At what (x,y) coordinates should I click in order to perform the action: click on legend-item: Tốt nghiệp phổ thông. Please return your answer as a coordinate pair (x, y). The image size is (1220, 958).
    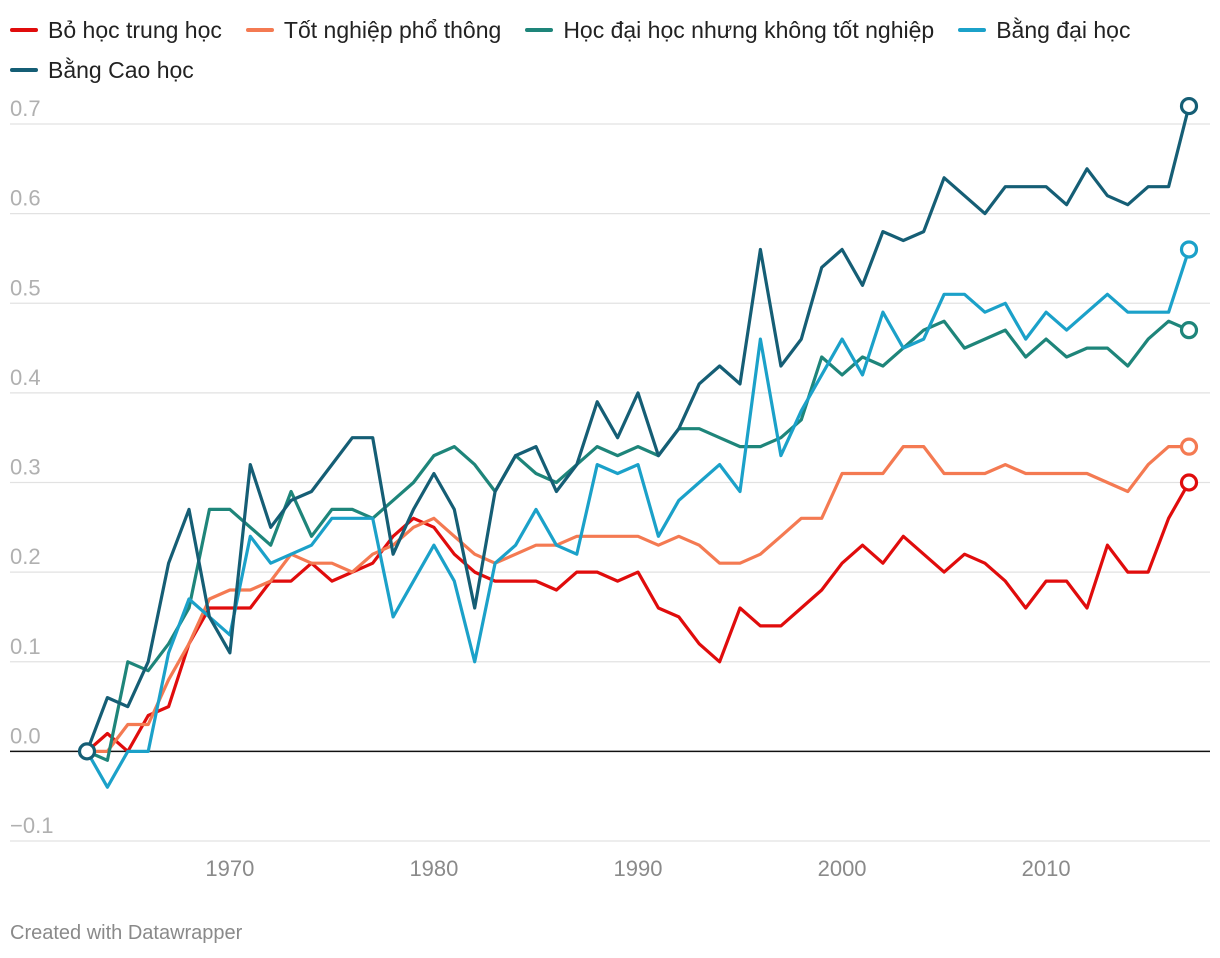
    Looking at the image, I should click on (373, 30).